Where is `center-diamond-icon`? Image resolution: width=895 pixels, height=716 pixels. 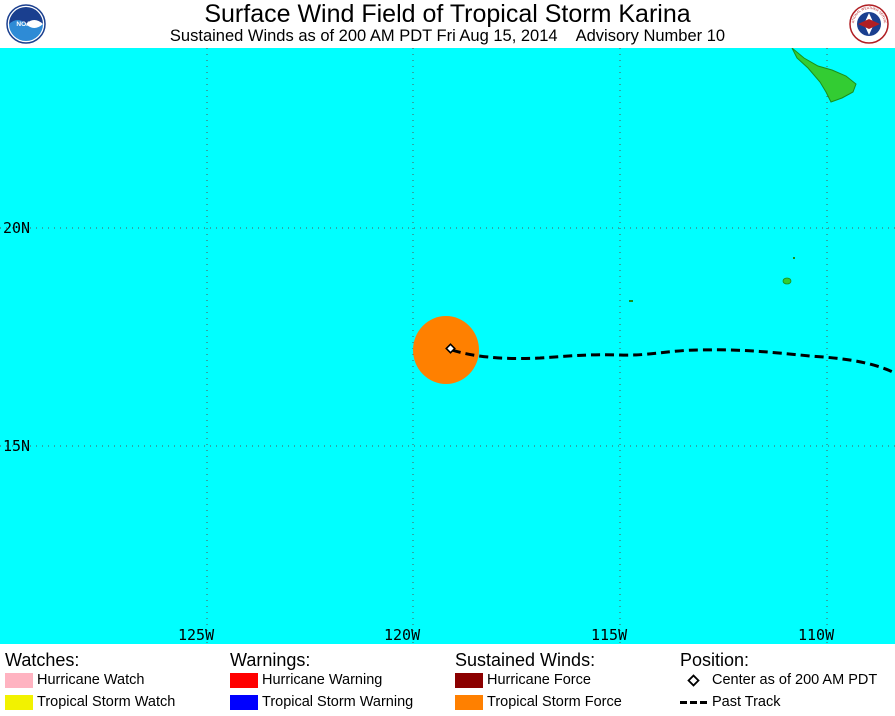 center-diamond-icon is located at coordinates (693, 680).